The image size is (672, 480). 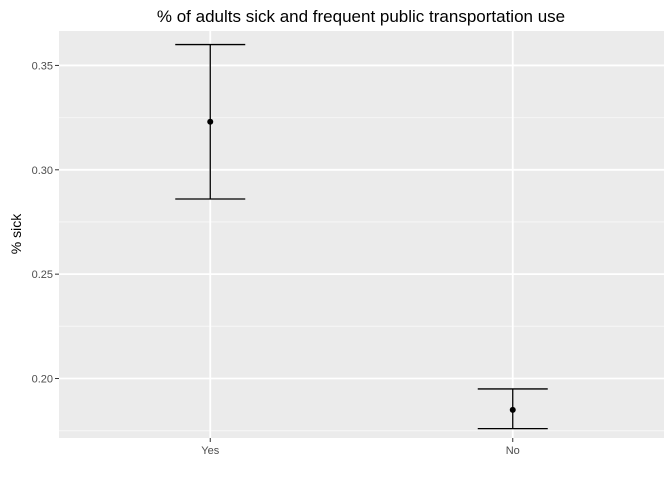 I want to click on y-axis: 0.20 0.25 0.30 0.35, so click(x=45, y=223).